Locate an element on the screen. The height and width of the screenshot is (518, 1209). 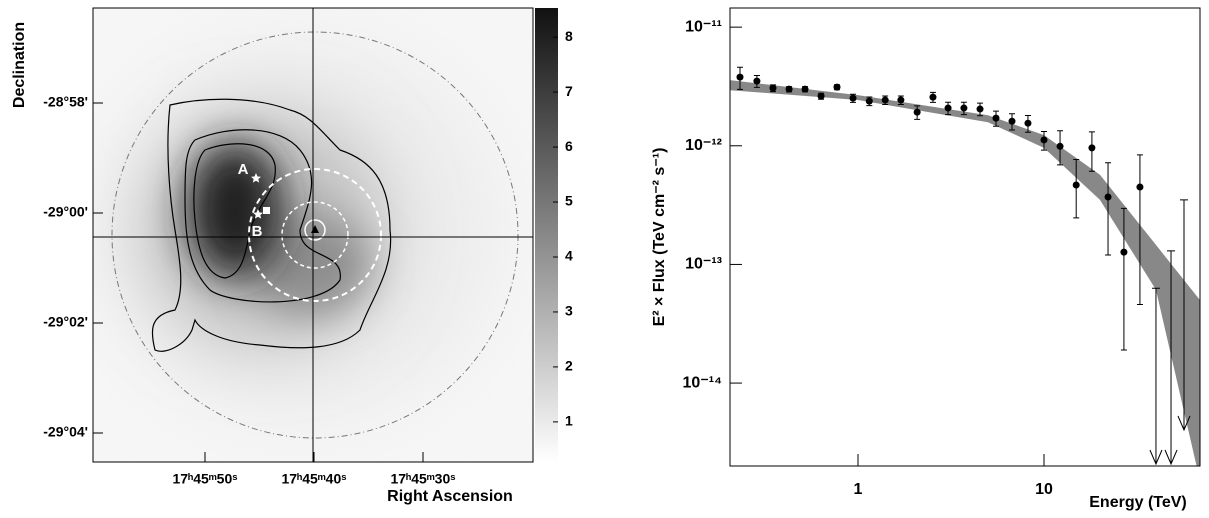
colorbar-tick-label: 2 is located at coordinates (569, 366).